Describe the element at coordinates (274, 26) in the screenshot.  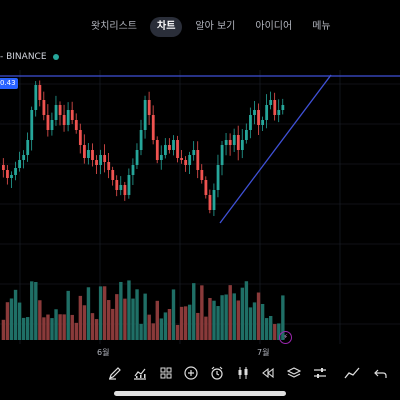
I see `tab-ideas: 아이디어` at that location.